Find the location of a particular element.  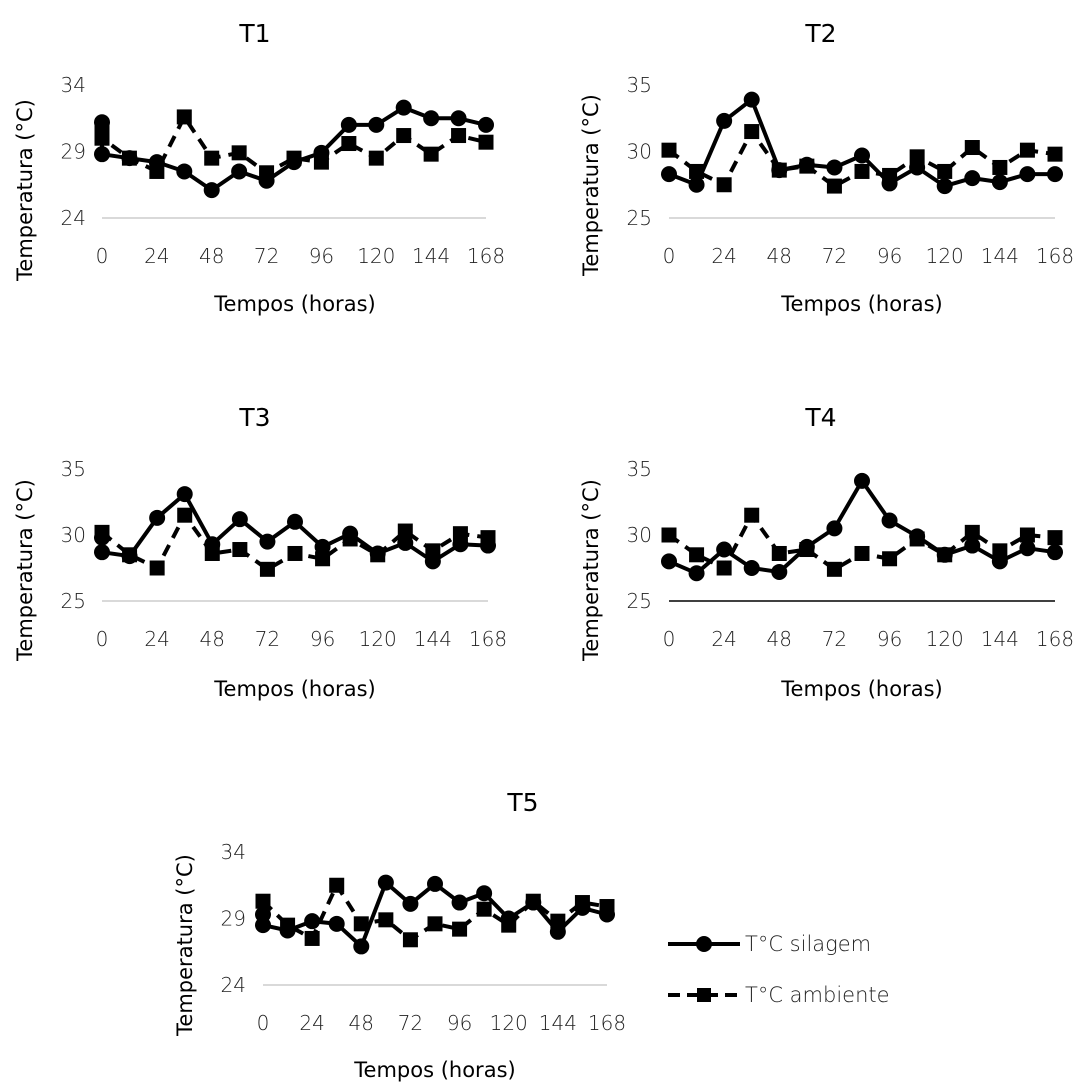

chart-title: T4 is located at coordinates (820, 417).